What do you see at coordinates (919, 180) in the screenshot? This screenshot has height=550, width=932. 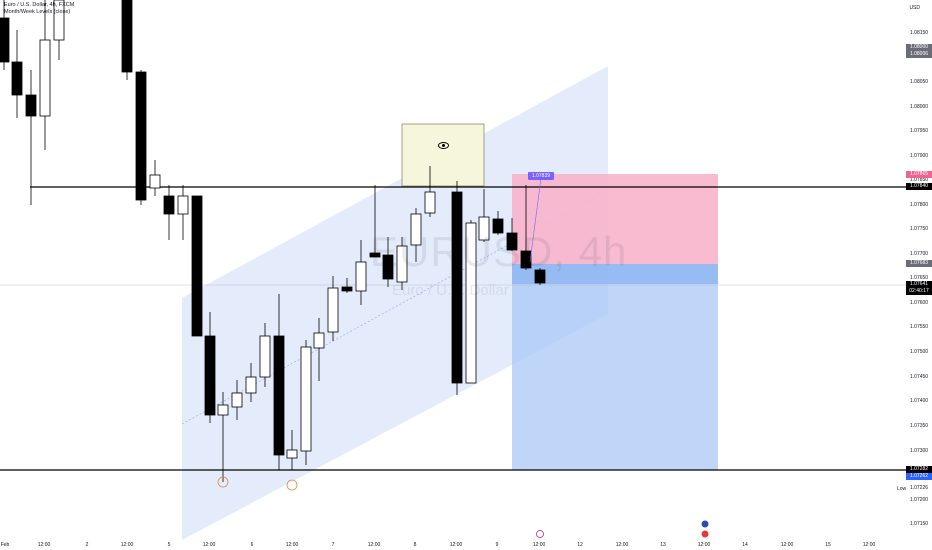 I see `price-tick: 1.07850` at bounding box center [919, 180].